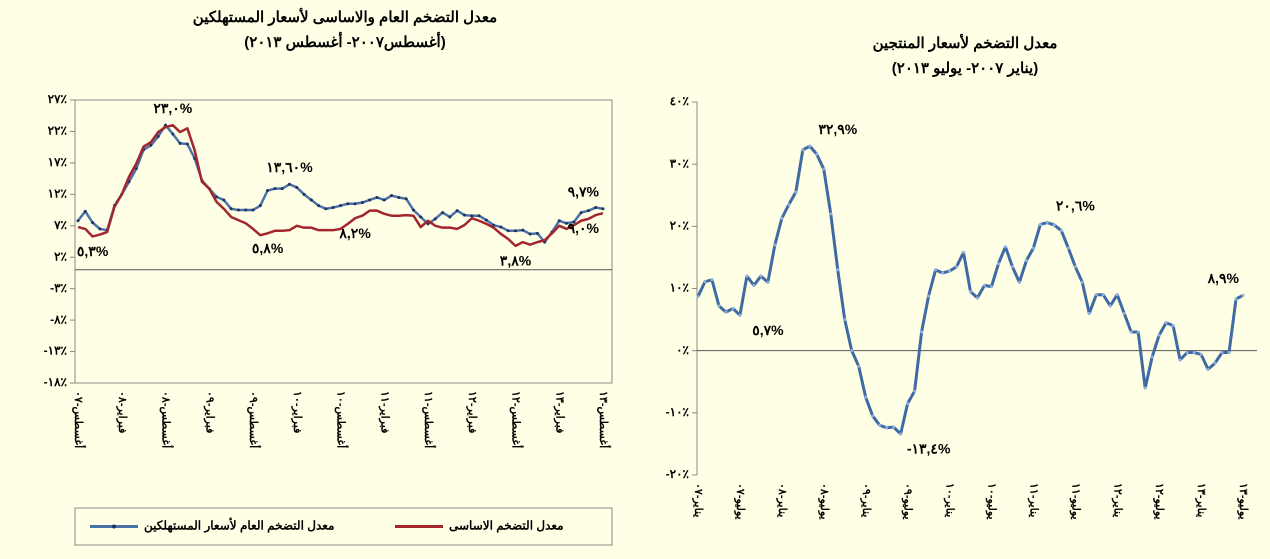  I want to click on x-tick-label: أغسطس-٠٧, so click(79, 419).